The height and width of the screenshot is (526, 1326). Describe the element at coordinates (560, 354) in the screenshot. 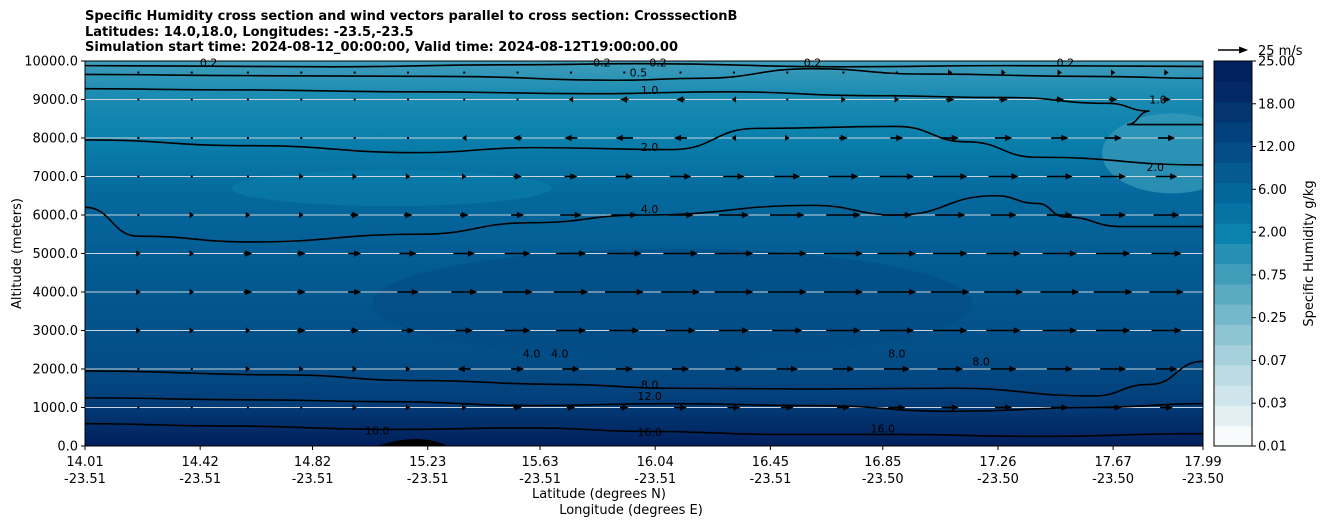

I see `contour-label: 4.0` at that location.